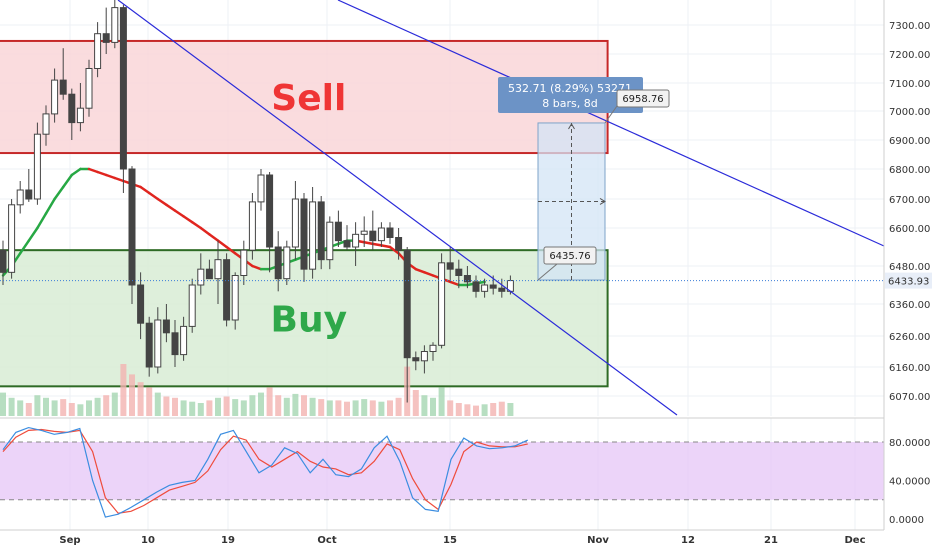 This screenshot has width=932, height=550. I want to click on price-tick-label: 6600.00, so click(909, 229).